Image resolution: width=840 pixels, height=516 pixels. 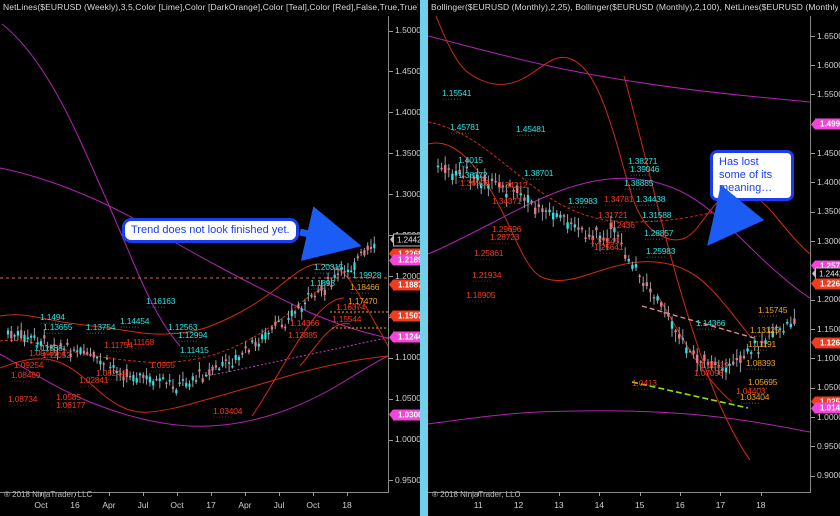 What do you see at coordinates (827, 402) in the screenshot?
I see `price-marker: 1.02571` at bounding box center [827, 402].